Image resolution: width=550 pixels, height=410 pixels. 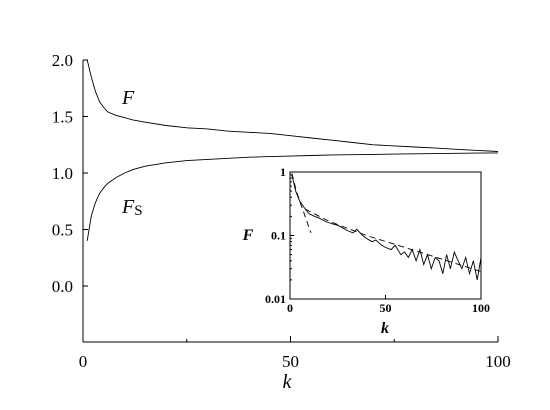 I want to click on inset-tick-labels: 0.01 0.1 1 0 50 100, so click(x=377, y=240).